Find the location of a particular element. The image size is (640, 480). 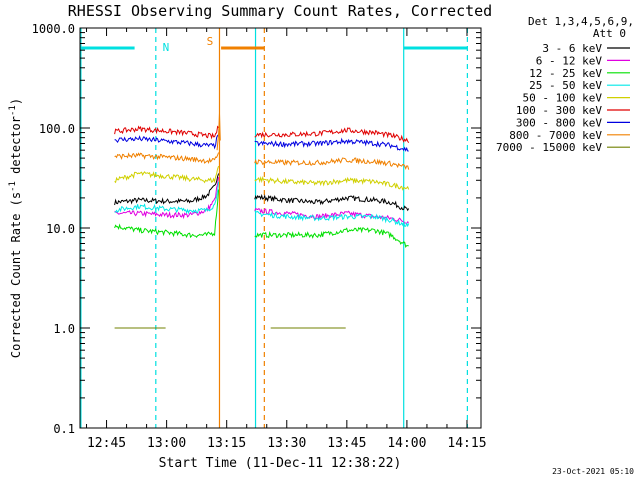

y-tick-label-2: 10.0 is located at coordinates (60, 229).